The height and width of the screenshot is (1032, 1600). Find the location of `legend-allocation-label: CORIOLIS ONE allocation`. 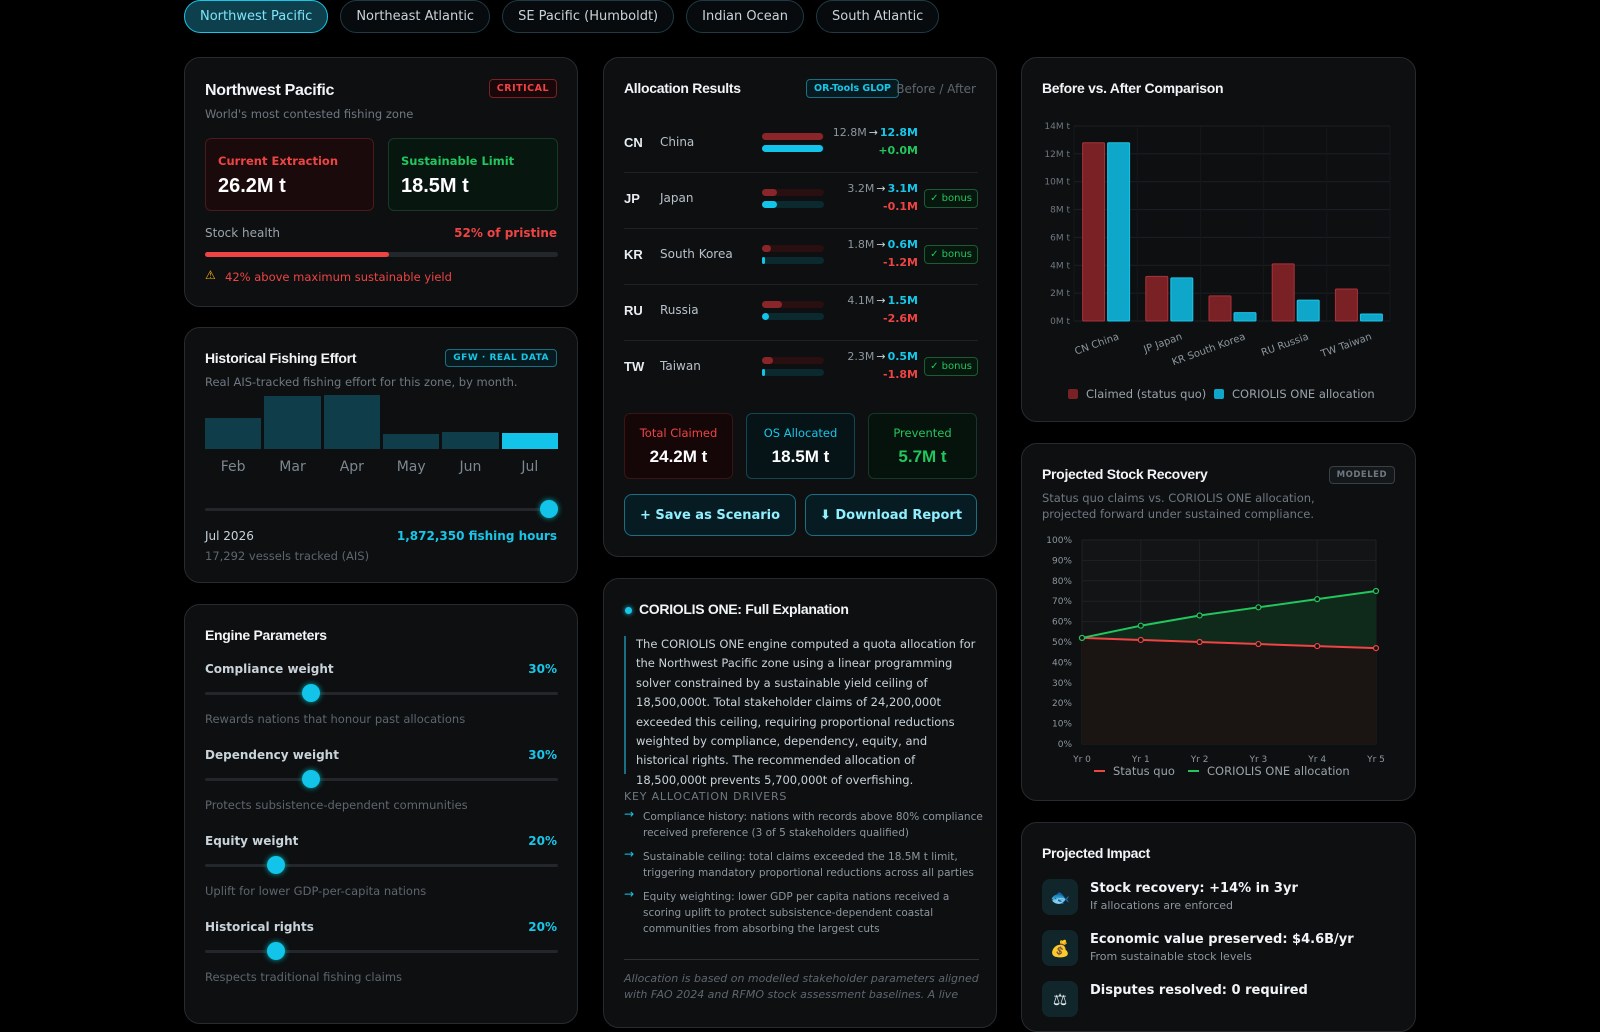

legend-allocation-label: CORIOLIS ONE allocation is located at coordinates (1303, 394).